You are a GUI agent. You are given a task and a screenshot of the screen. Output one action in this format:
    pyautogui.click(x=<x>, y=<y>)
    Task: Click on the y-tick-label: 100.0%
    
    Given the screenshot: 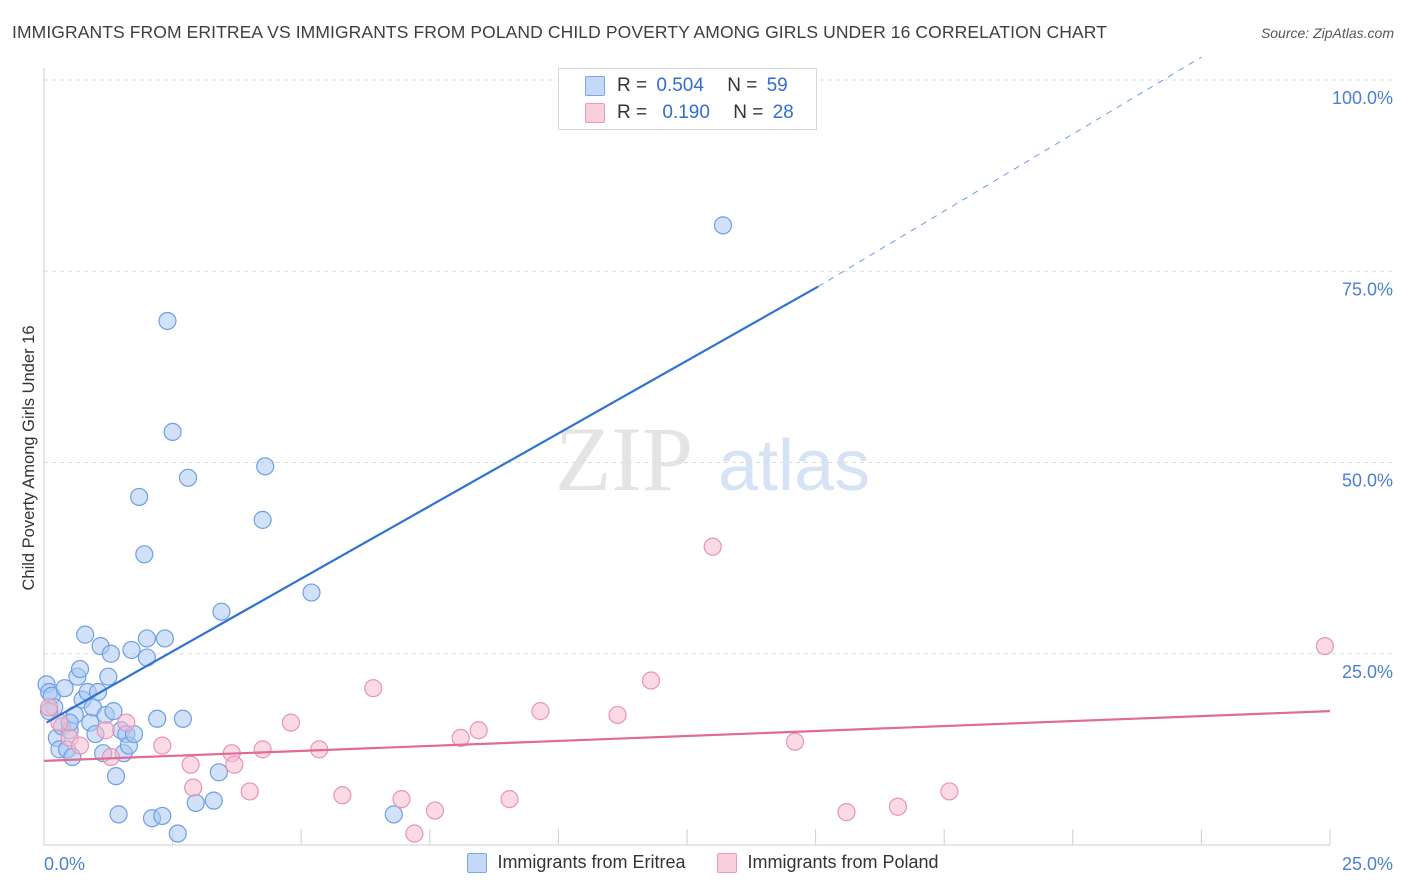 What is the action you would take?
    pyautogui.click(x=1362, y=98)
    